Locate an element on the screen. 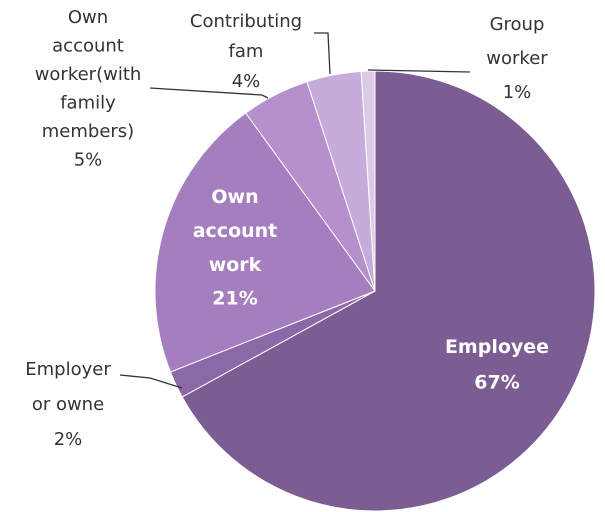 The height and width of the screenshot is (512, 605). category-label-line: Employee is located at coordinates (497, 347).